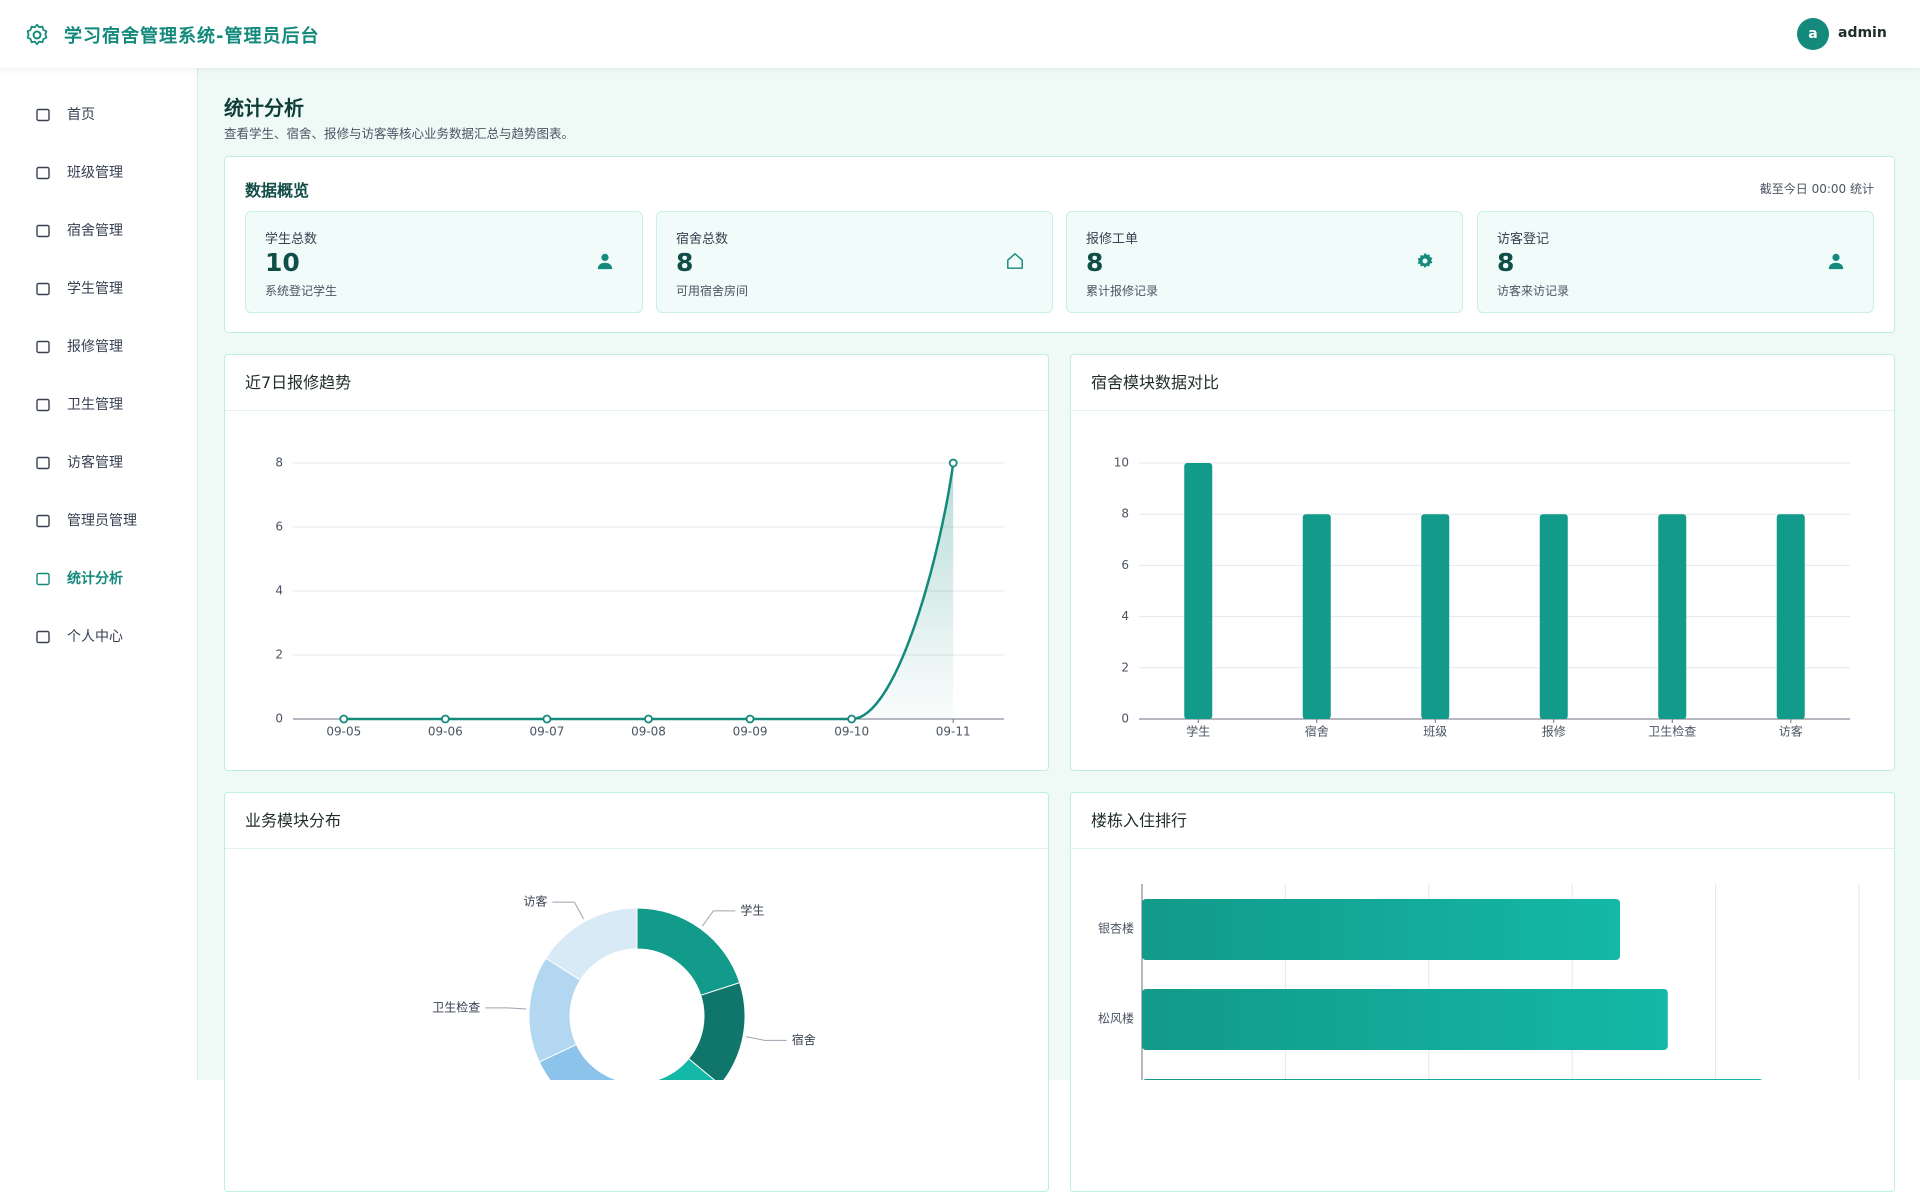  I want to click on sidebar: 首页班级管理宿舍管理学生管理报修管理卫生管理访客管理管理员管理统计分析个人中心, so click(99, 574).